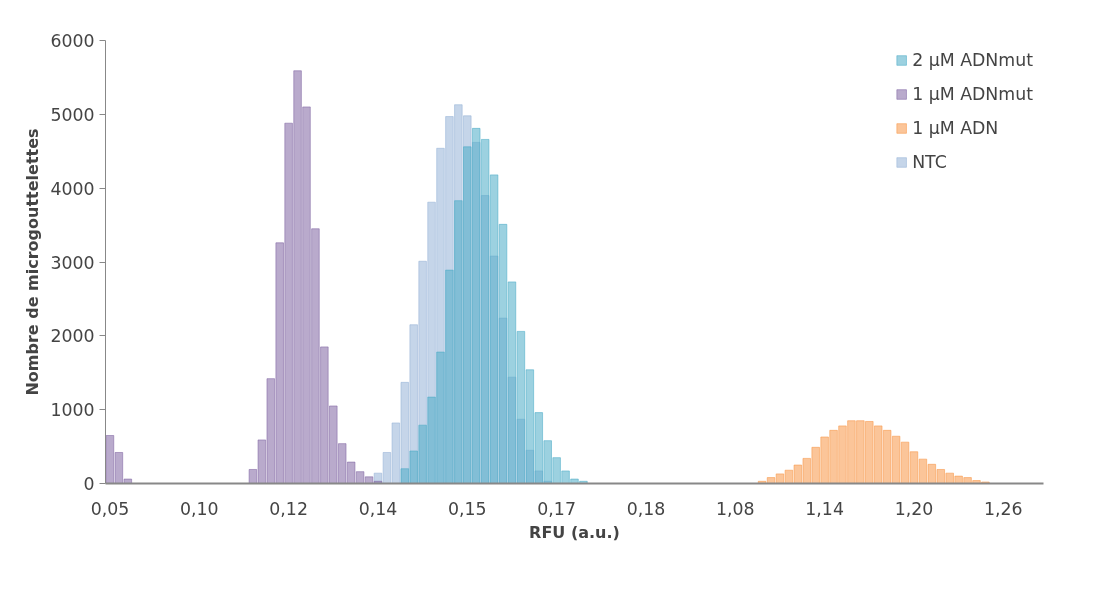 The image size is (1098, 593). I want to click on x-axis-title: RFU (a.u.), so click(574, 532).